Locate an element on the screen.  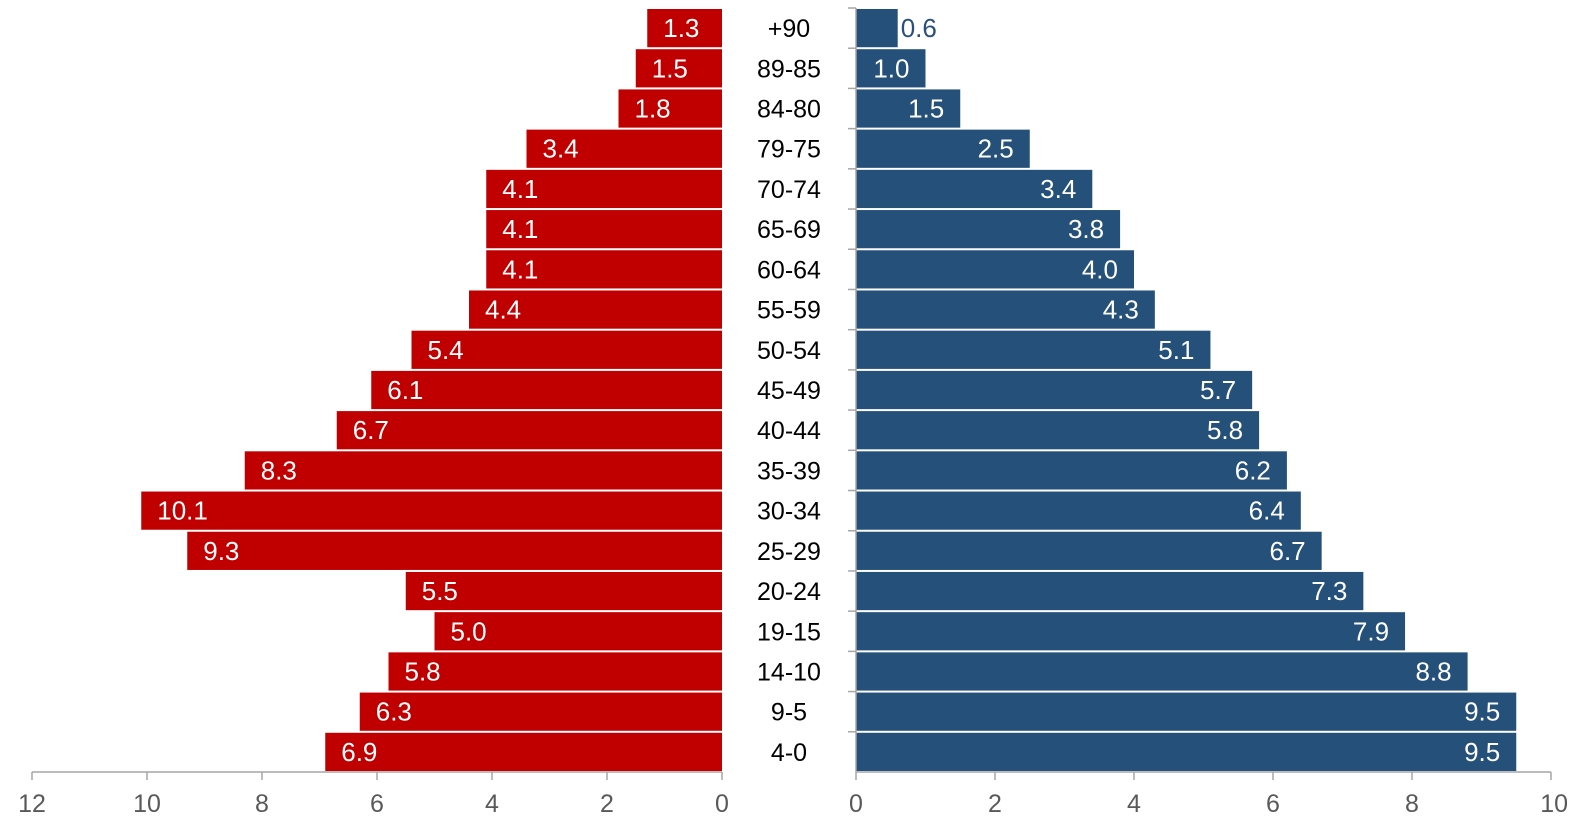
left-bar-label: 1.3 is located at coordinates (681, 28).